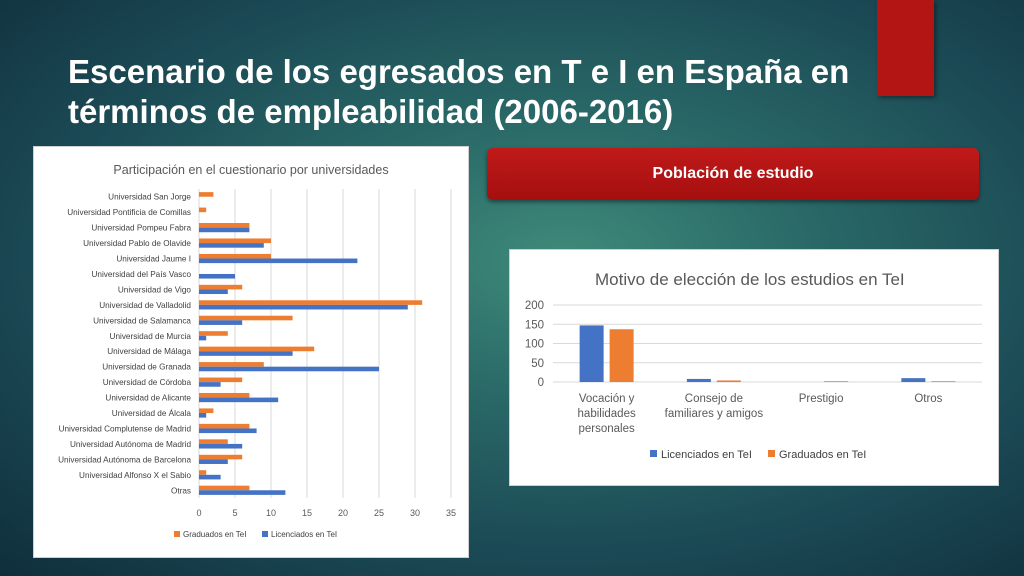  Describe the element at coordinates (607, 399) in the screenshot. I see `category-label: Vocación y` at that location.